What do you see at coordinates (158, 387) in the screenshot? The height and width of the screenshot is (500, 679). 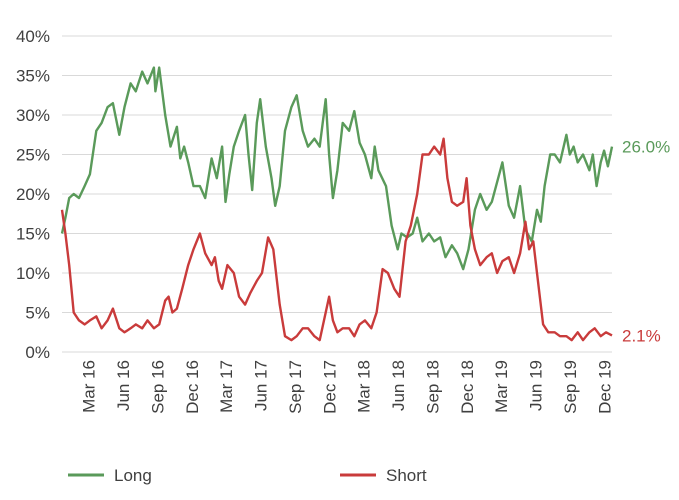 I see `x-tick-label: Sep 16` at bounding box center [158, 387].